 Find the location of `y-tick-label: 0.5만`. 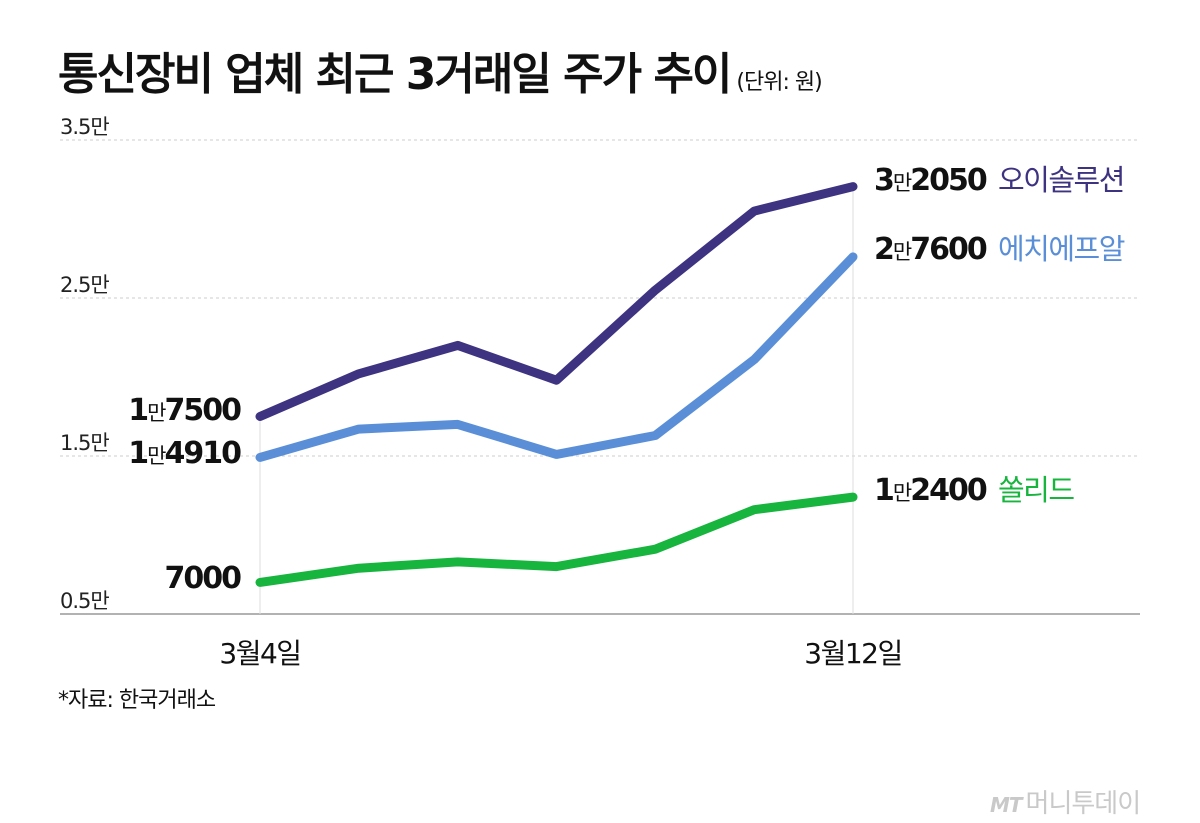

y-tick-label: 0.5만 is located at coordinates (84, 601).